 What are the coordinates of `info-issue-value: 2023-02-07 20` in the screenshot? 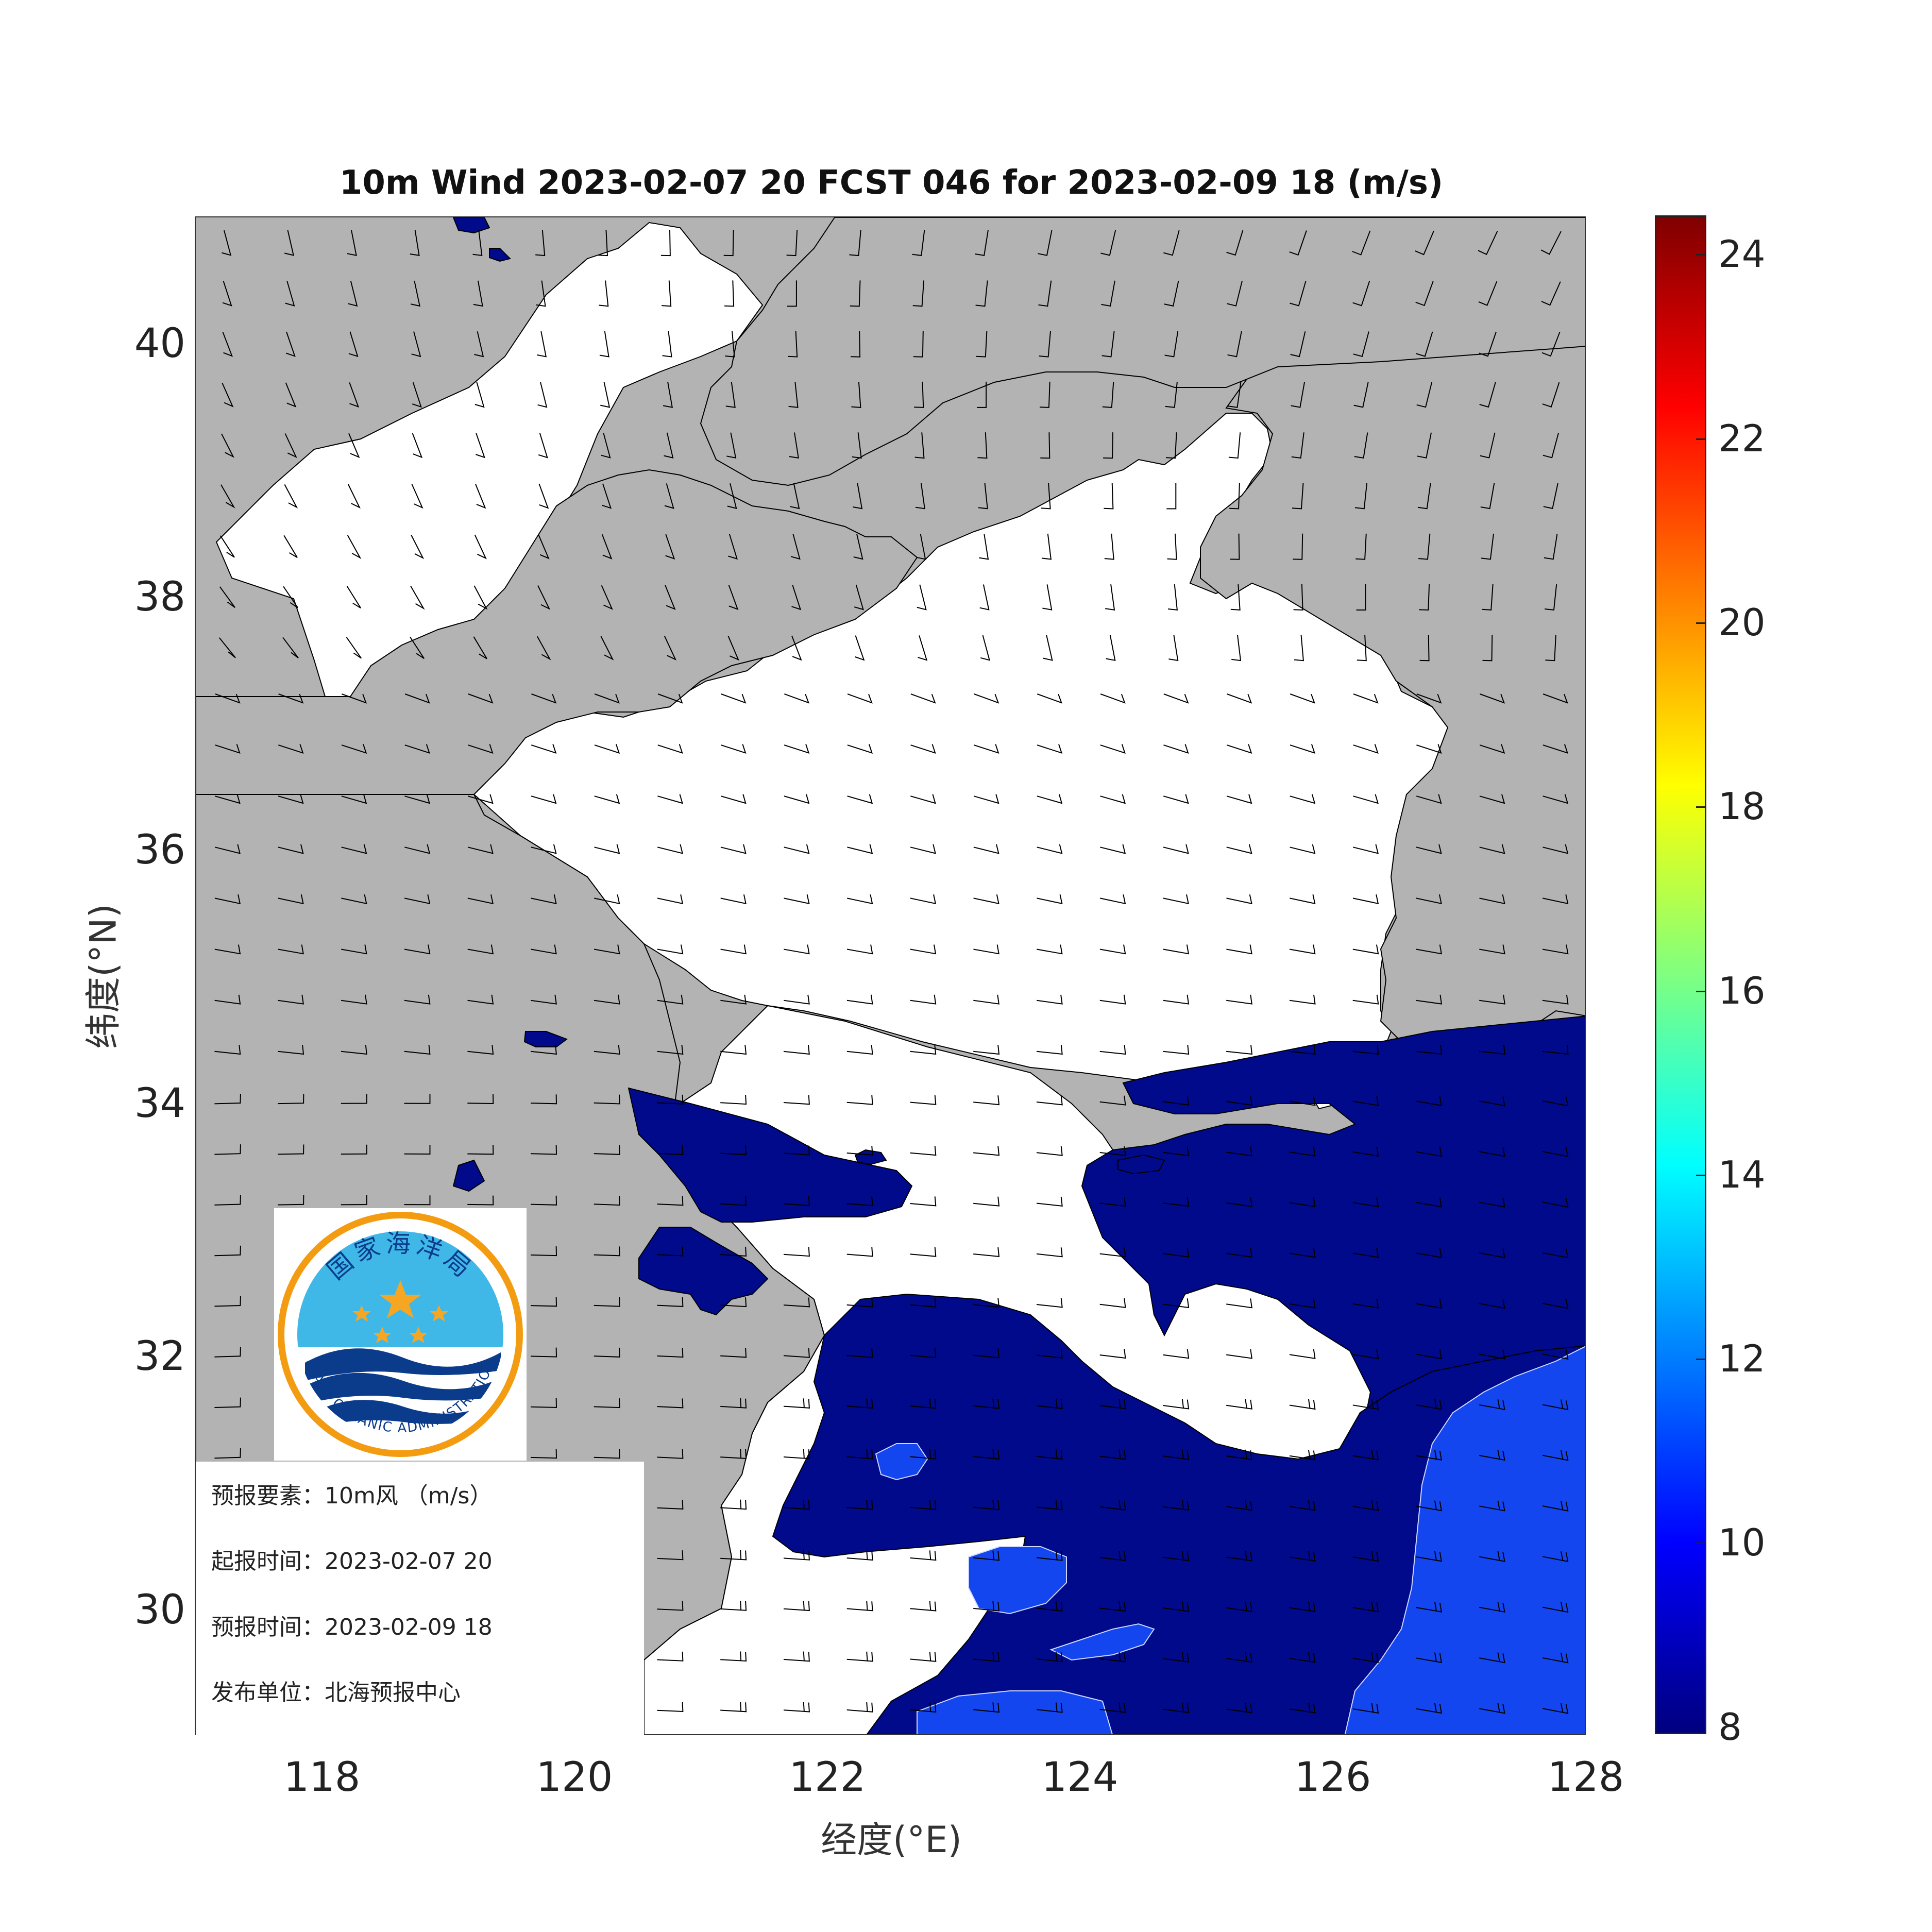 It's located at (409, 1561).